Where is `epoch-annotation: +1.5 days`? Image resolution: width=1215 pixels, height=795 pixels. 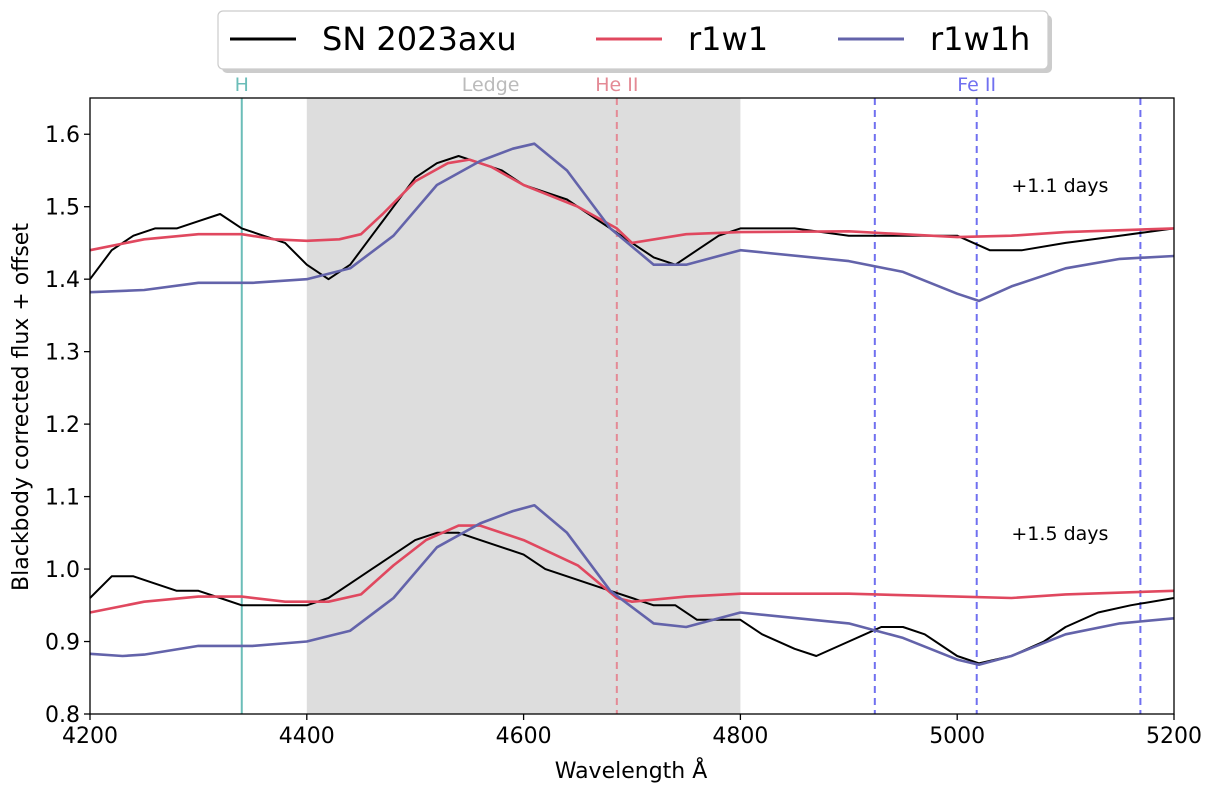 epoch-annotation: +1.5 days is located at coordinates (1059, 534).